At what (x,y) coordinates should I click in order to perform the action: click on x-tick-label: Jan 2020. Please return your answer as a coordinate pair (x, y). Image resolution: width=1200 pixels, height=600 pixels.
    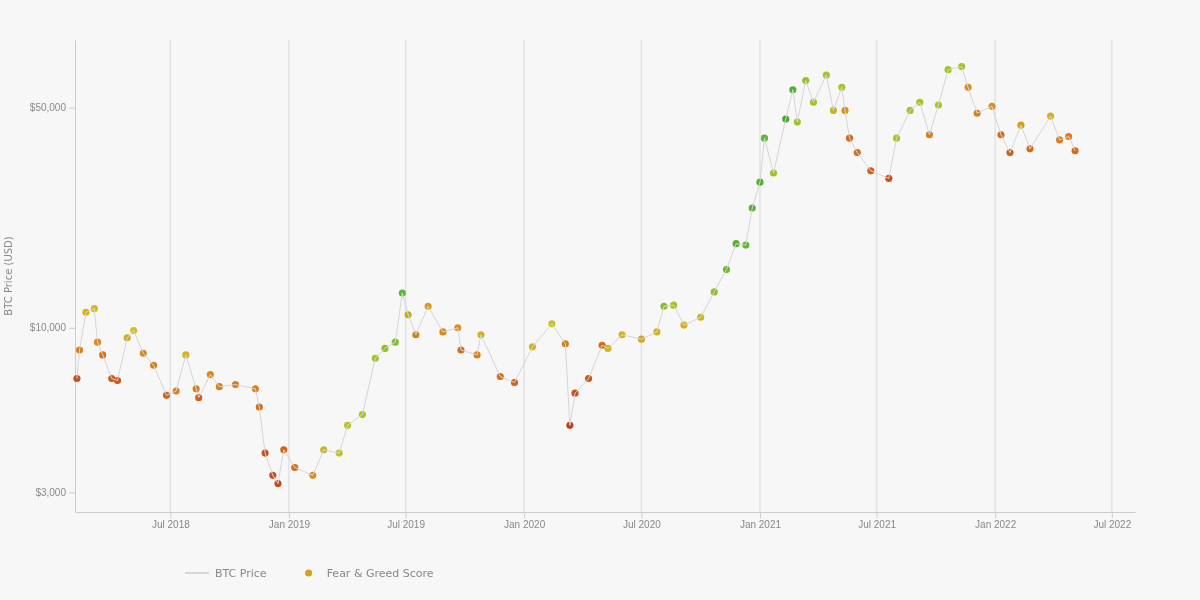
    Looking at the image, I should click on (525, 525).